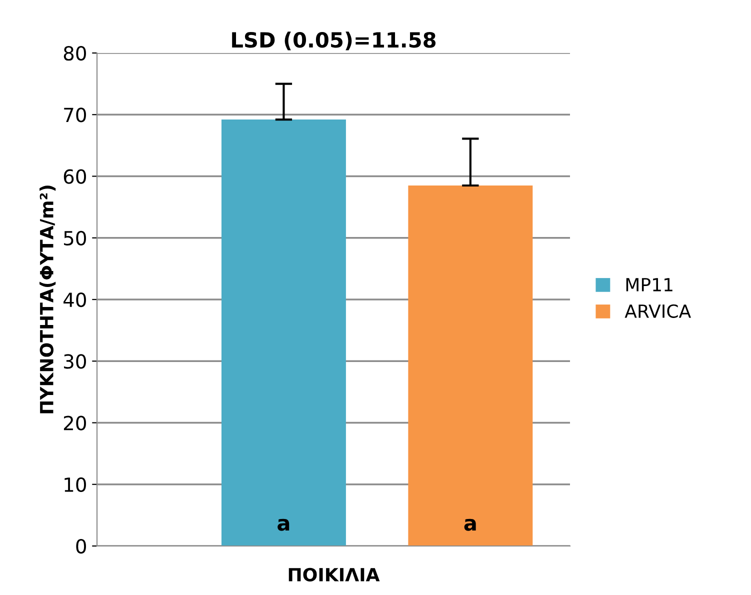  Describe the element at coordinates (657, 311) in the screenshot. I see `legend-label: ARVICA` at that location.